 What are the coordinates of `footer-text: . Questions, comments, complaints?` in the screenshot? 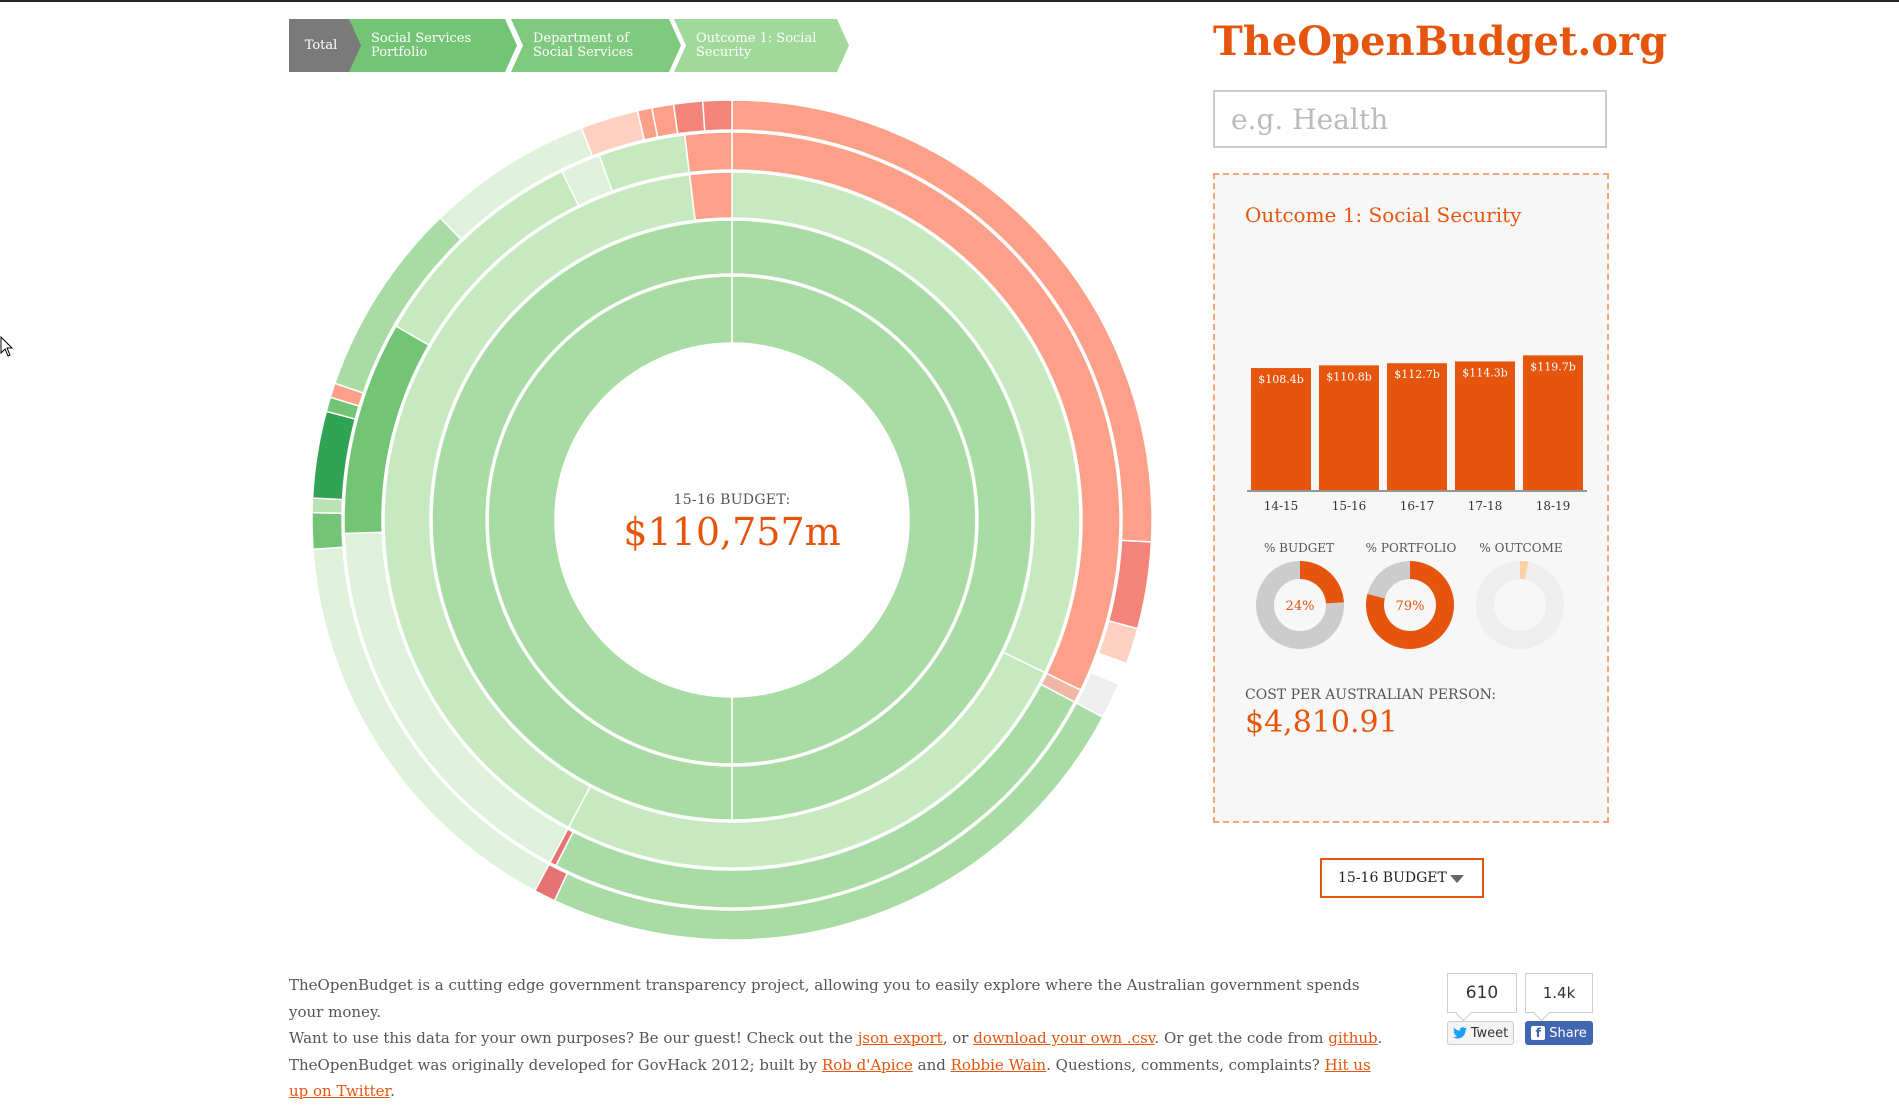 It's located at (1185, 1064).